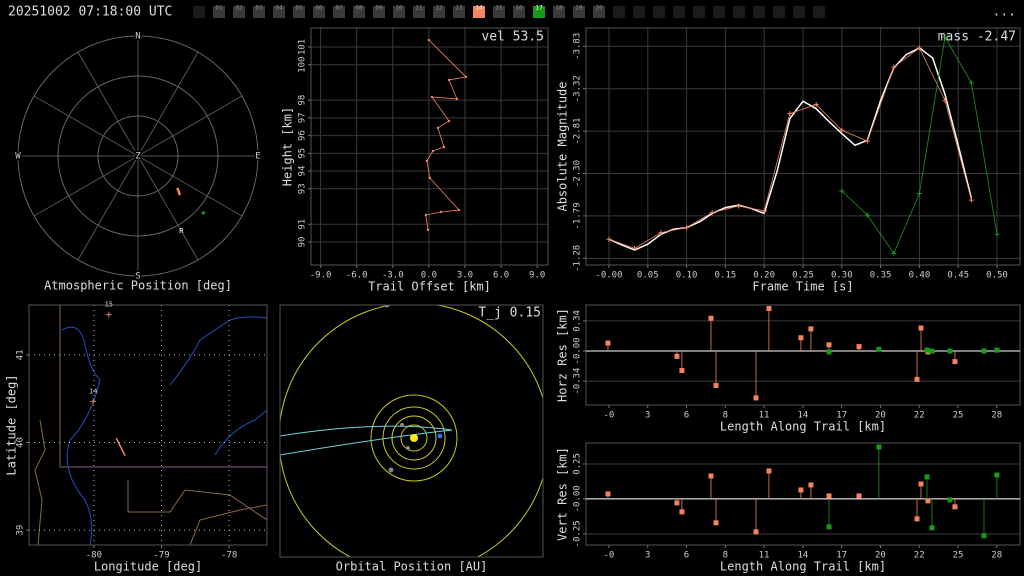 The image size is (1024, 576). What do you see at coordinates (802, 556) in the screenshot?
I see `x-tick-label: 14` at bounding box center [802, 556].